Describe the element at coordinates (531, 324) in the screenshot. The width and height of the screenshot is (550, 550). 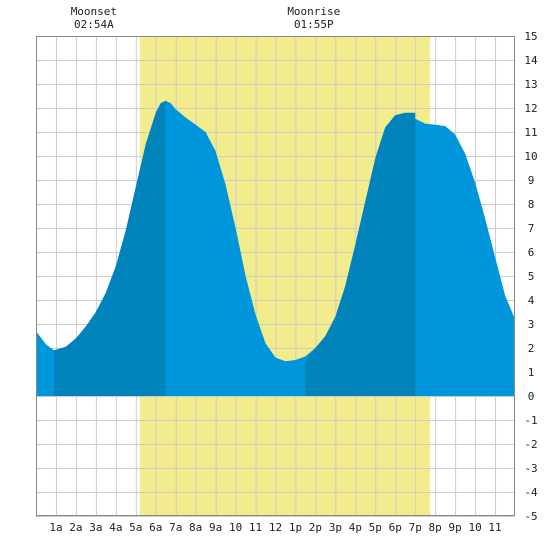
I see `y-tick-label: 3` at that location.